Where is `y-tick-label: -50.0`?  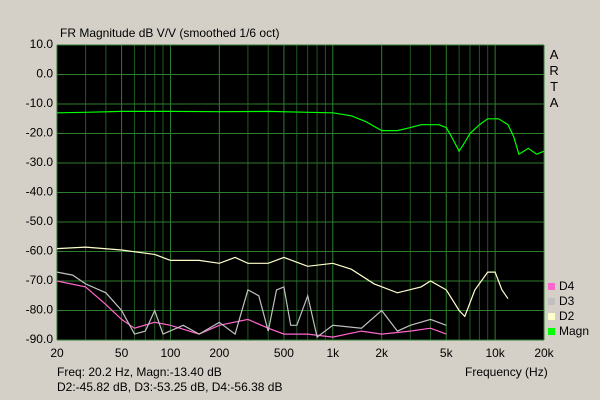
y-tick-label: -50.0 is located at coordinates (40, 221).